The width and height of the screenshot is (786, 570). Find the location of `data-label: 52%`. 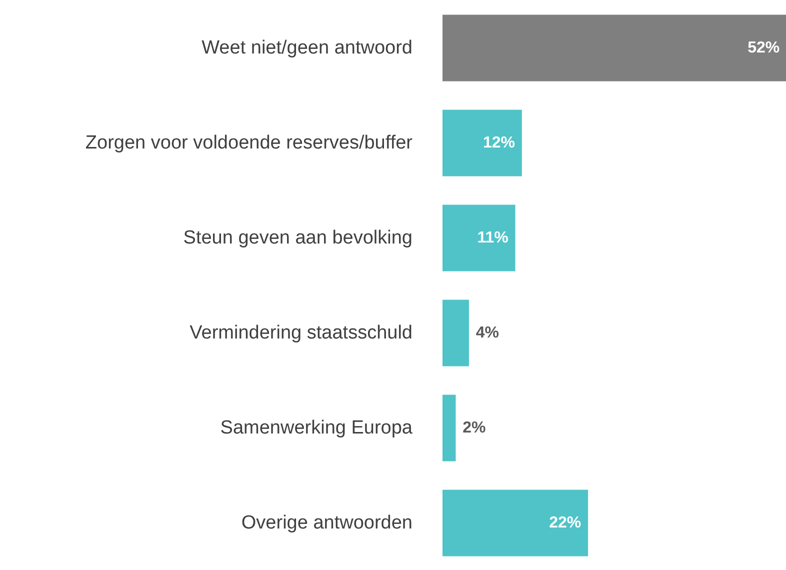

data-label: 52% is located at coordinates (764, 48).